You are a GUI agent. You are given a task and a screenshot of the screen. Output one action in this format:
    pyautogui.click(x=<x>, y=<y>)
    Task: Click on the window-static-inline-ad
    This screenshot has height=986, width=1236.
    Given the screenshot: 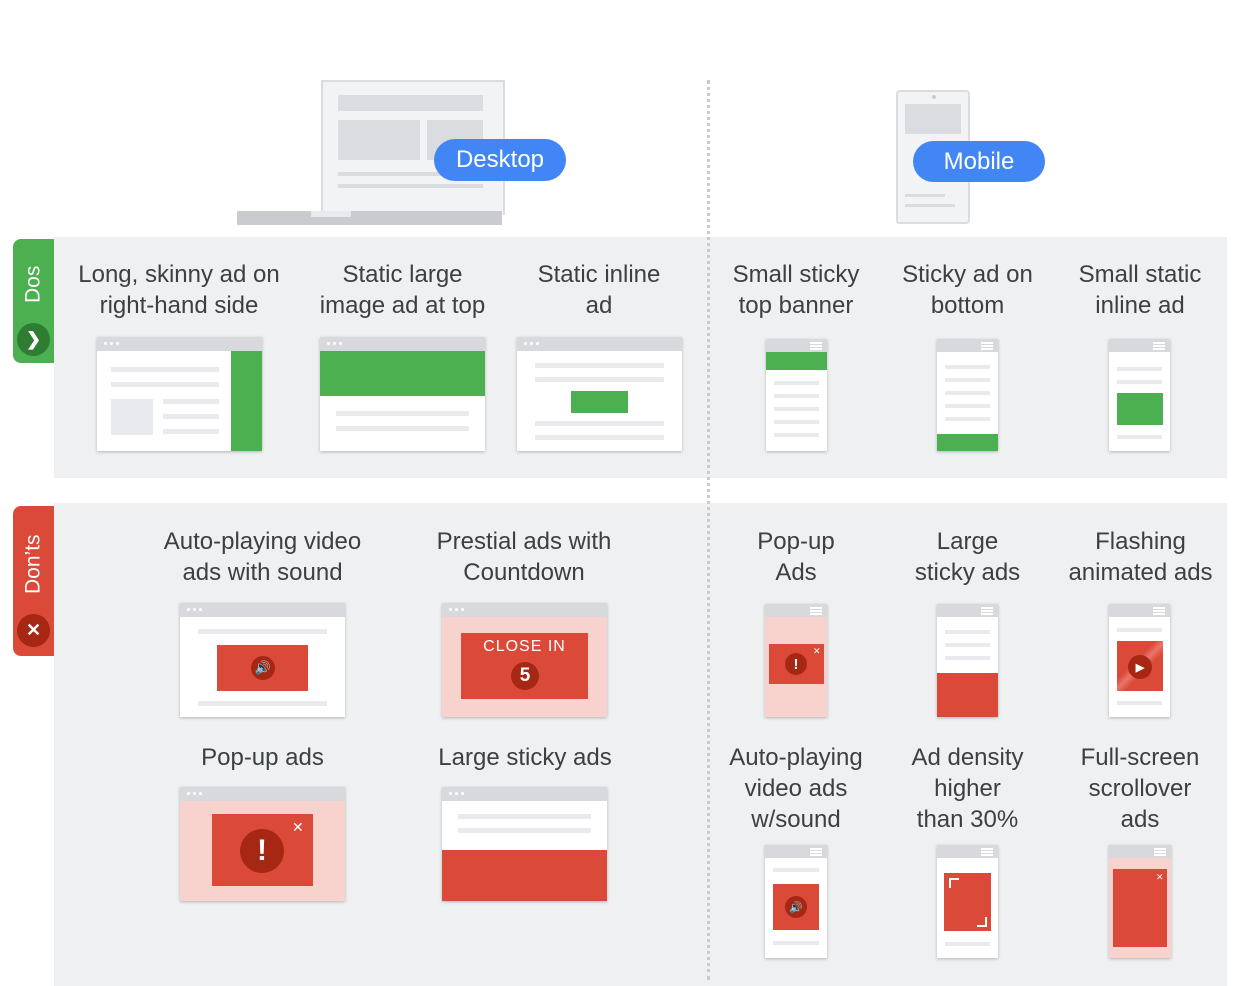 What is the action you would take?
    pyautogui.click(x=599, y=394)
    